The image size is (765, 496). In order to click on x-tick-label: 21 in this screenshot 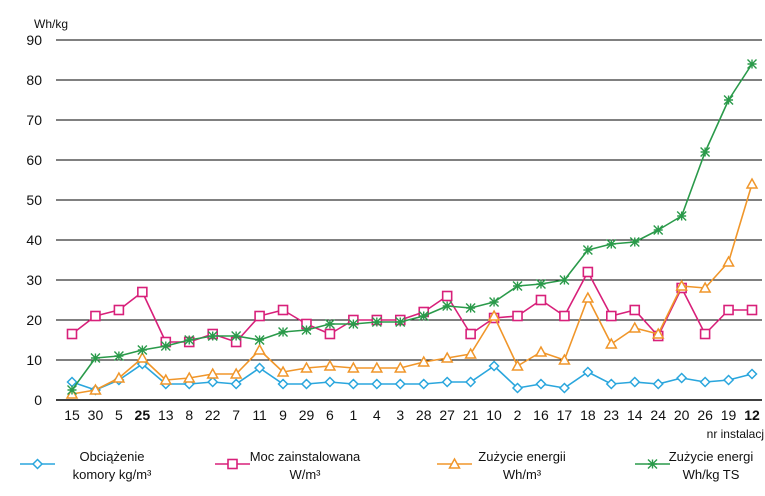, I will do `click(471, 415)`.